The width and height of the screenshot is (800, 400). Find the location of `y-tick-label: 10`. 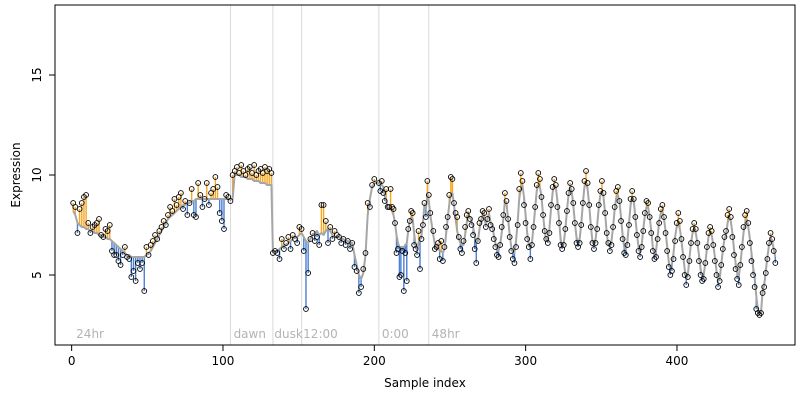

y-tick-label: 10 is located at coordinates (37, 174).